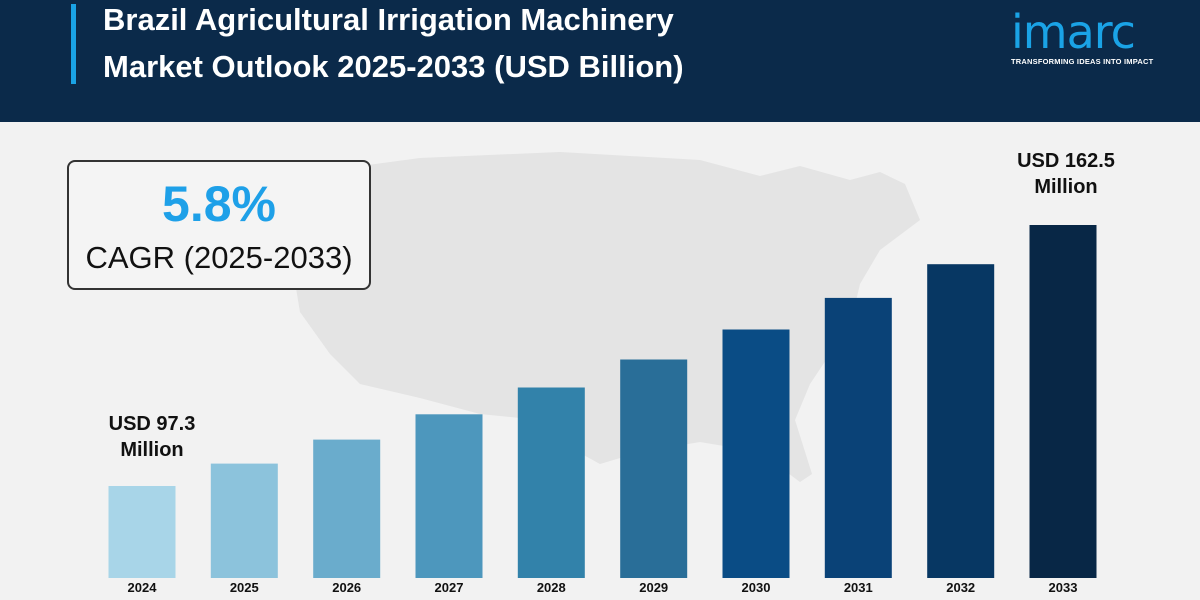 The height and width of the screenshot is (600, 1200). I want to click on title-accent-bar, so click(73, 44).